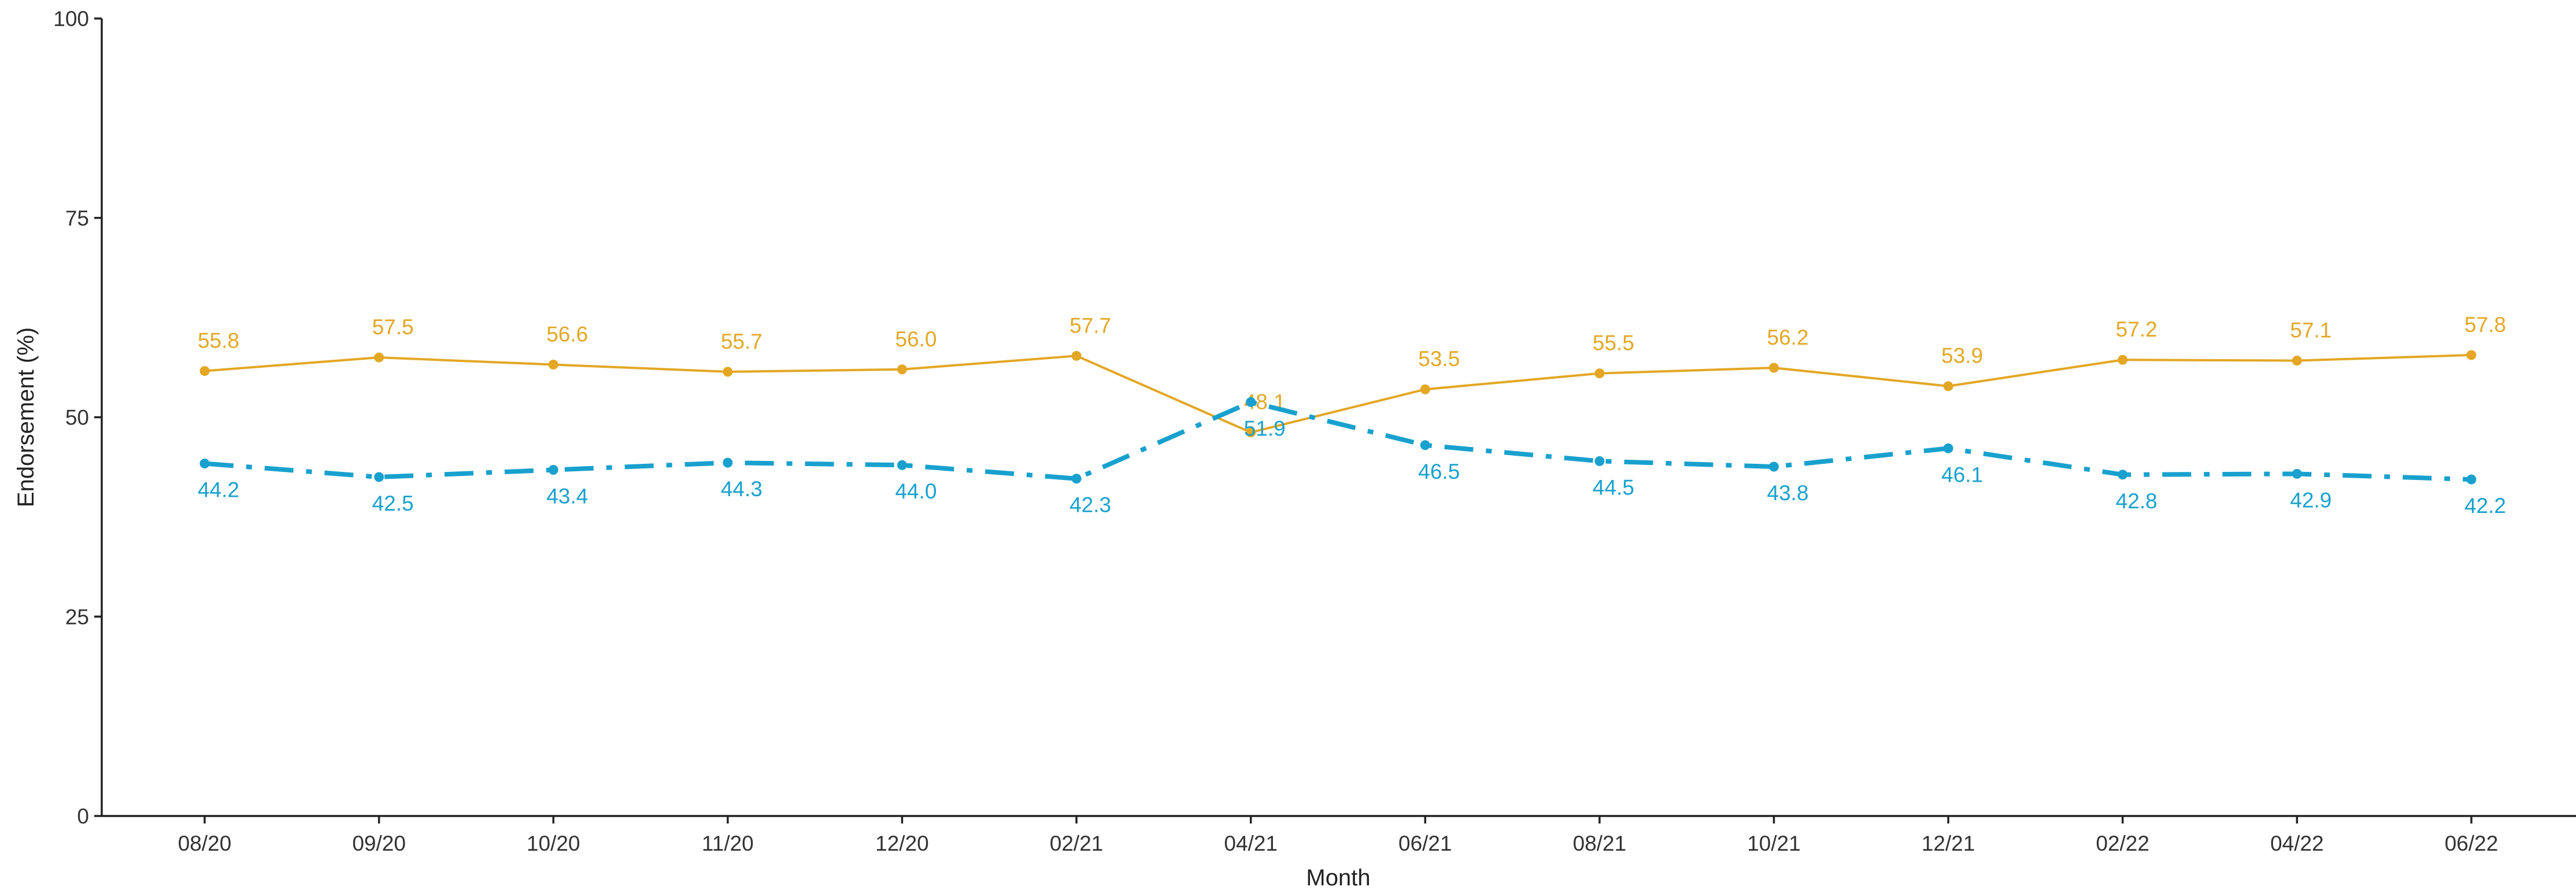  I want to click on y-tick-label: 0, so click(83, 816).